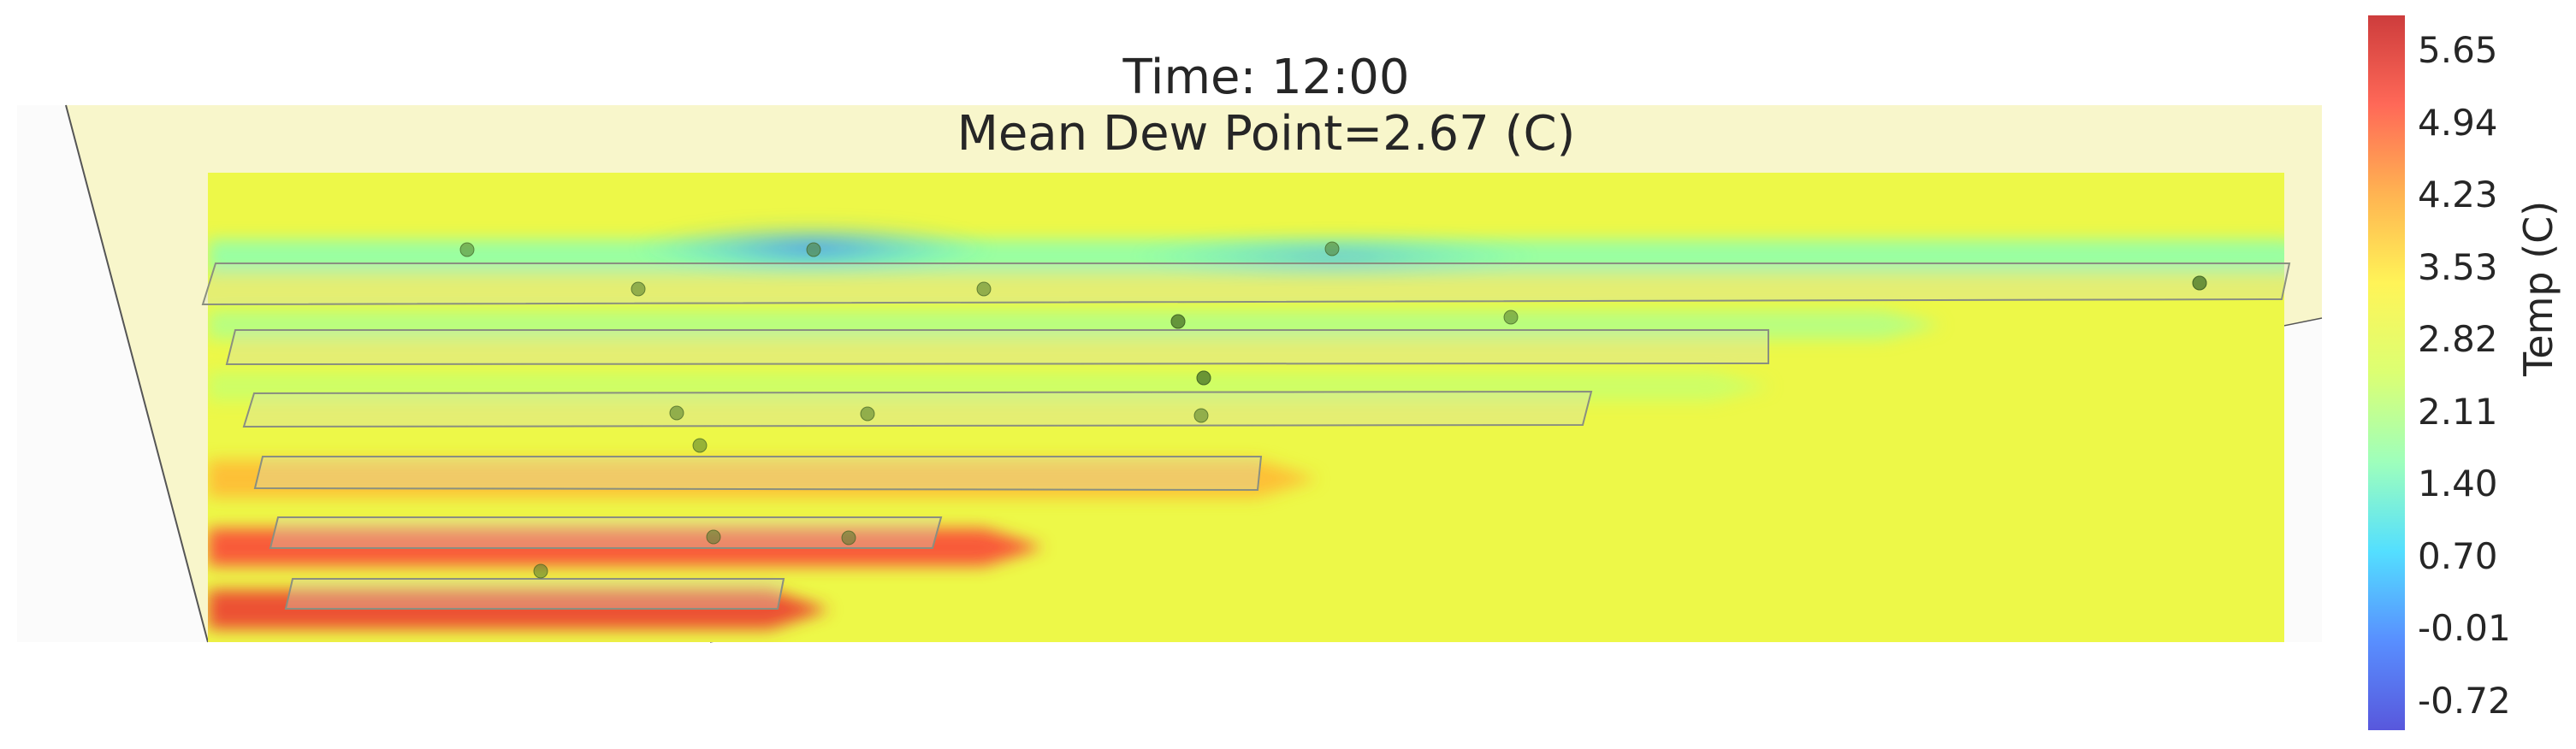 This screenshot has height=749, width=2576. What do you see at coordinates (2458, 556) in the screenshot?
I see `colorbar-tick-label: 0.70` at bounding box center [2458, 556].